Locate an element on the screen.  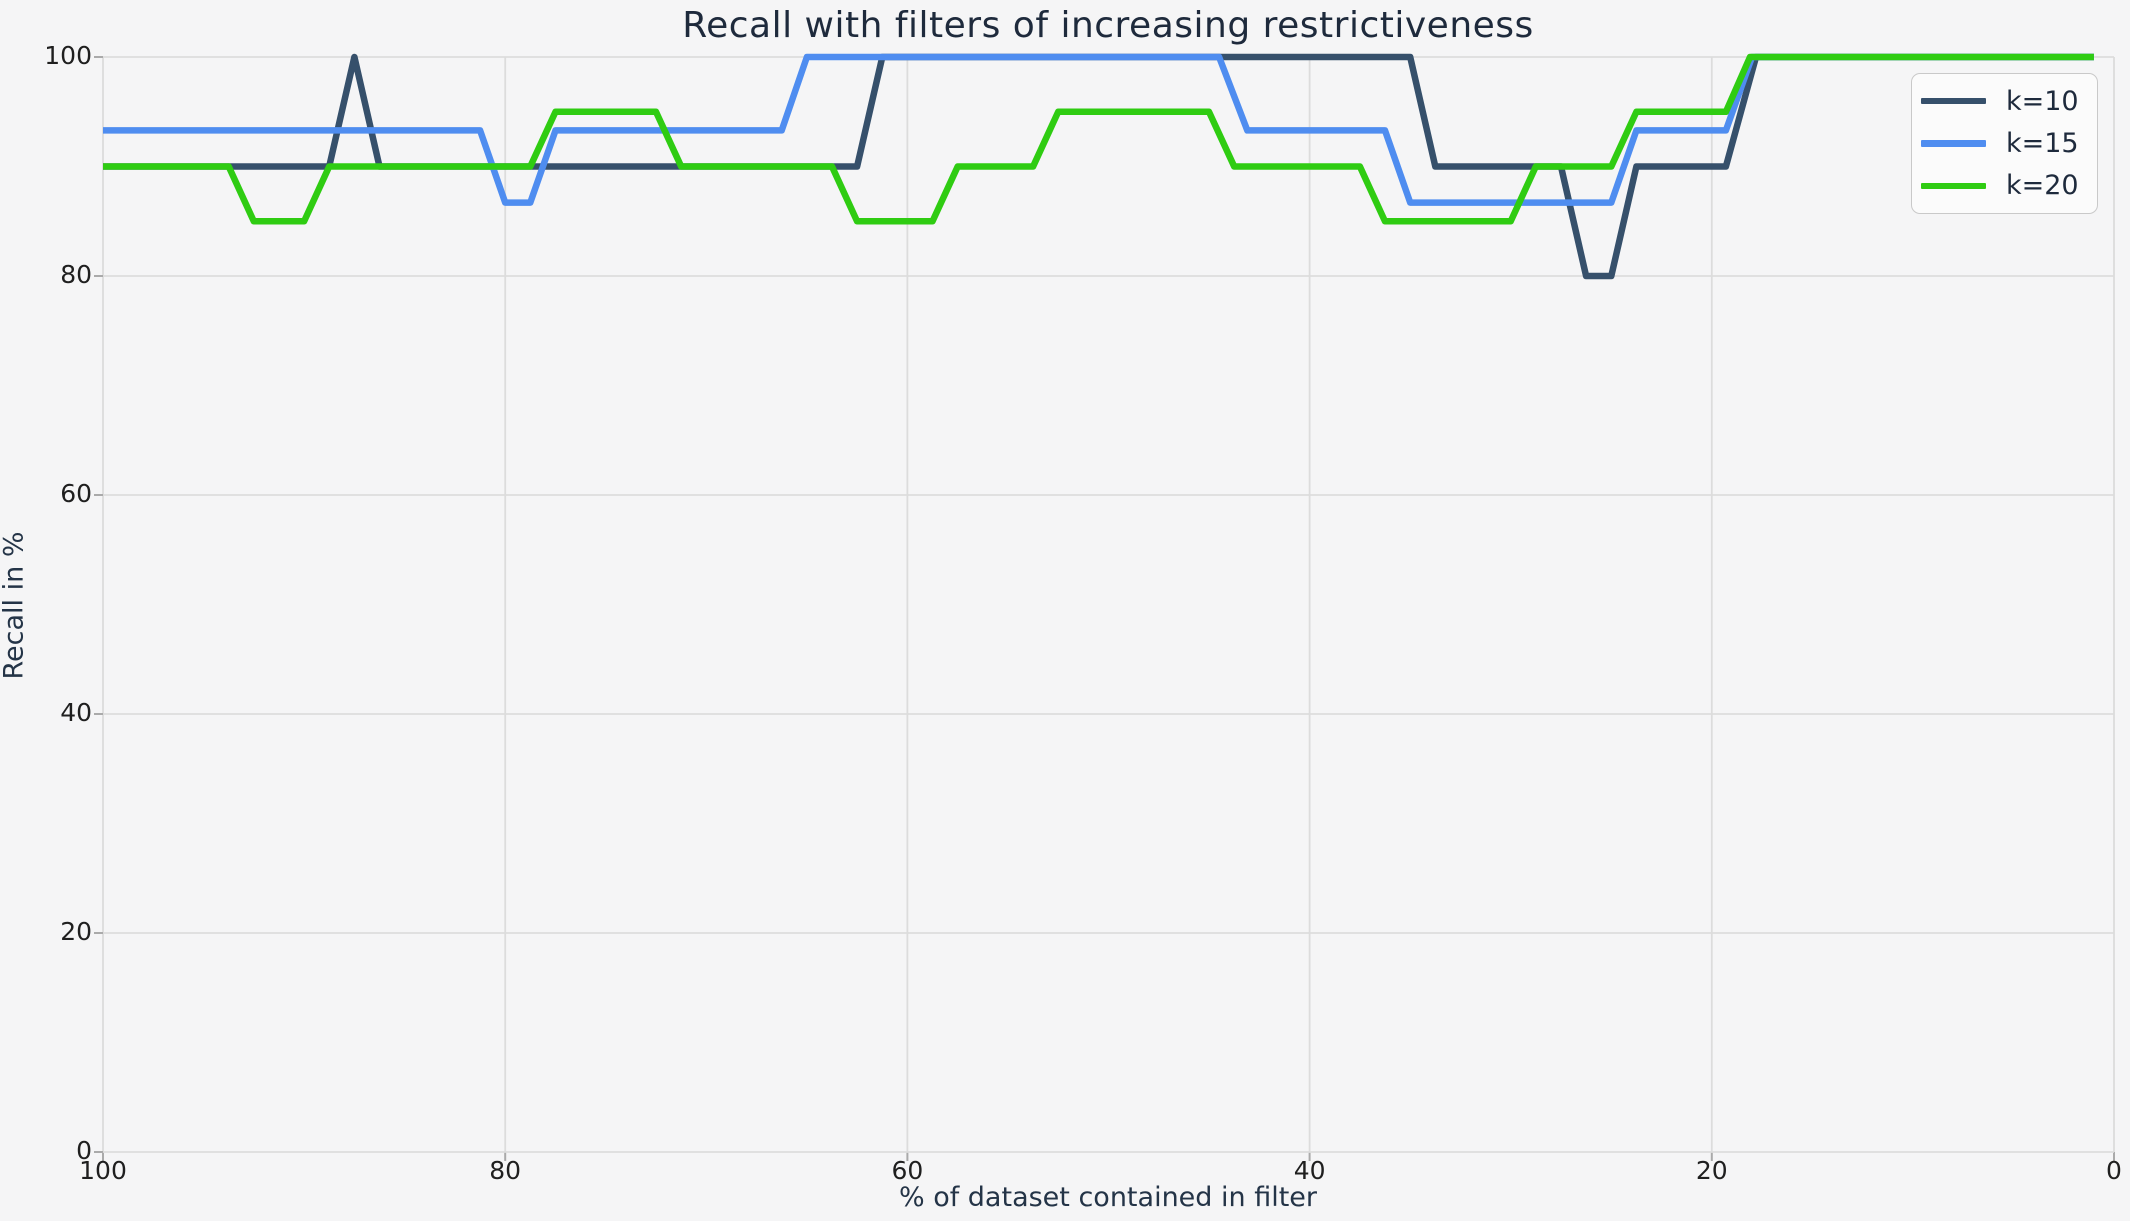
y-tick-label-100: 100 is located at coordinates (68, 55).